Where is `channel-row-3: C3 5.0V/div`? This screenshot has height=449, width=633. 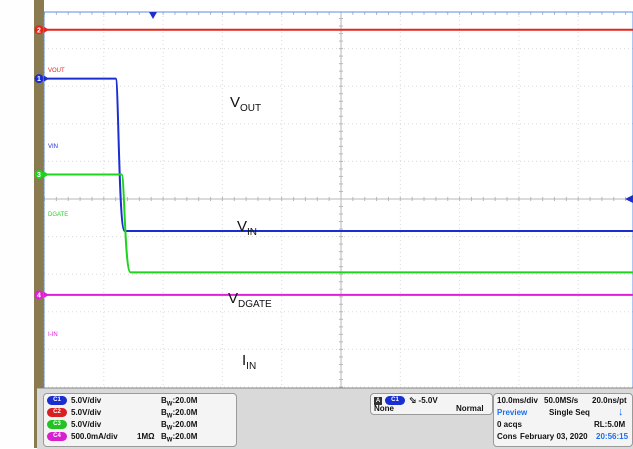 channel-row-3: C3 5.0V/div is located at coordinates (74, 425).